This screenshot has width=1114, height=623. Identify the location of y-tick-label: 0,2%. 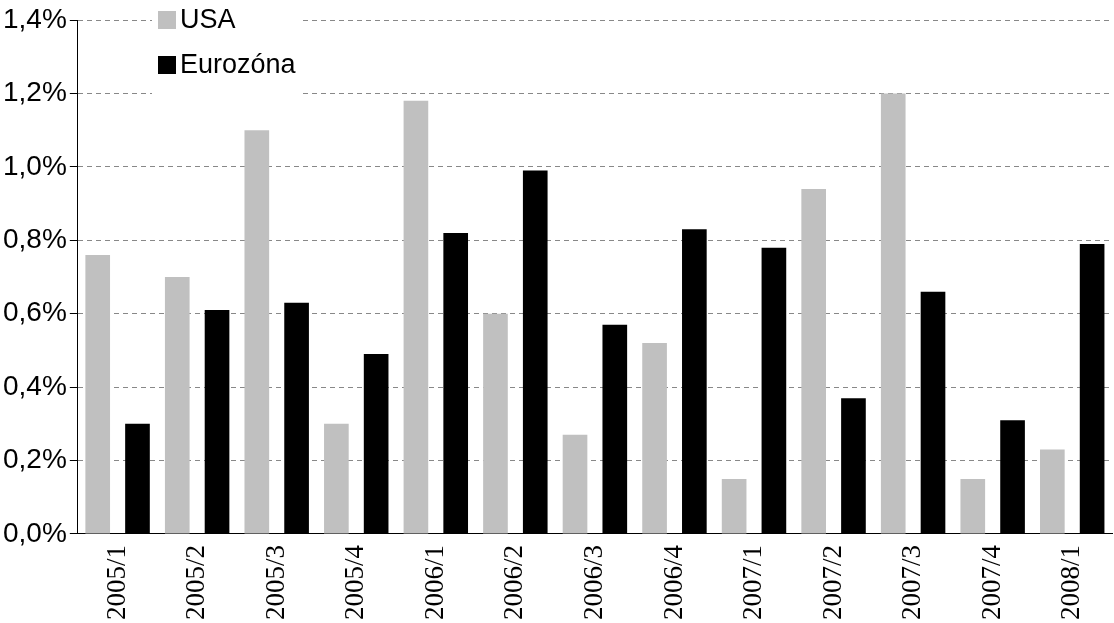
(34, 459).